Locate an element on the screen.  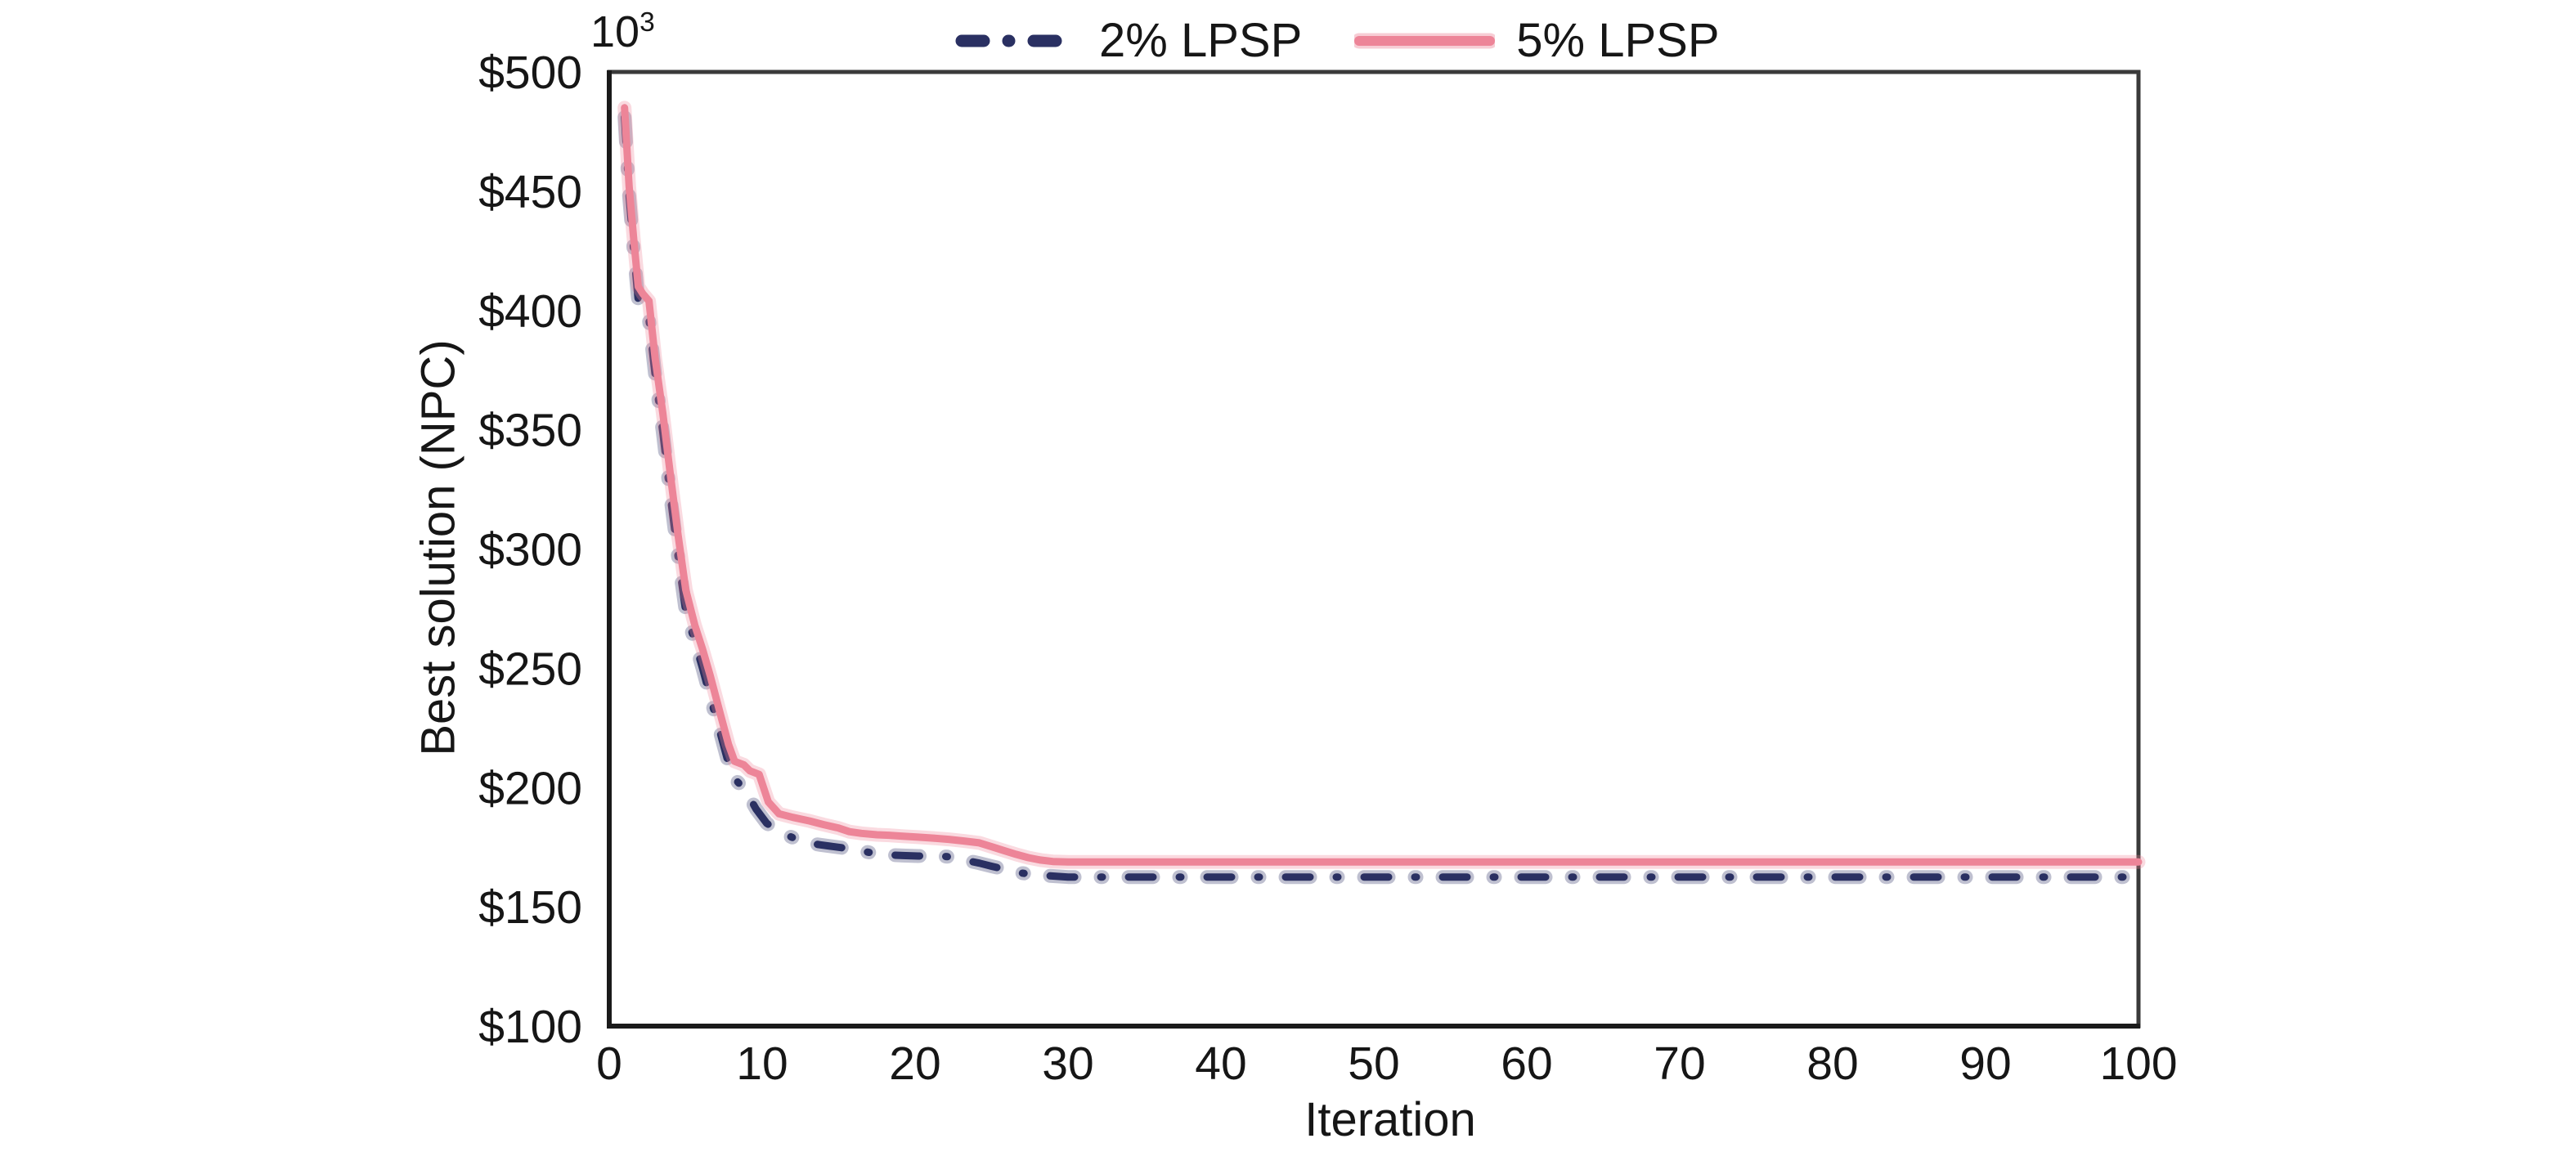
y-tick-label: $250 is located at coordinates (530, 669).